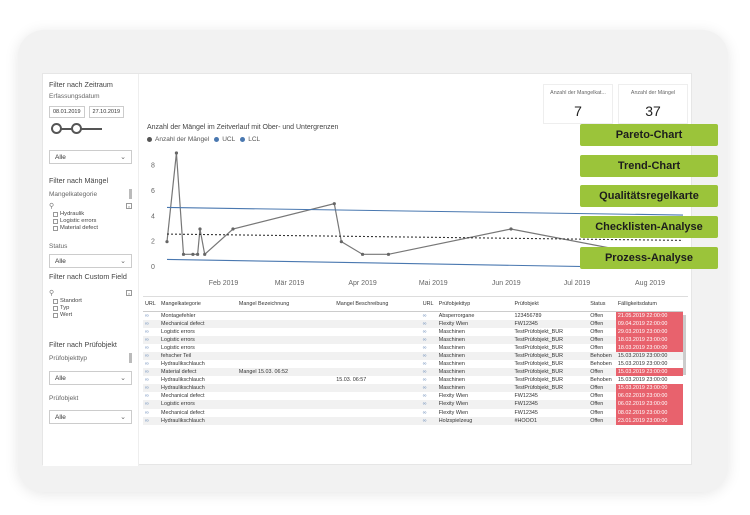 This screenshot has height=515, width=750. I want to click on status-dropdown: Alle ⌄, so click(90, 261).